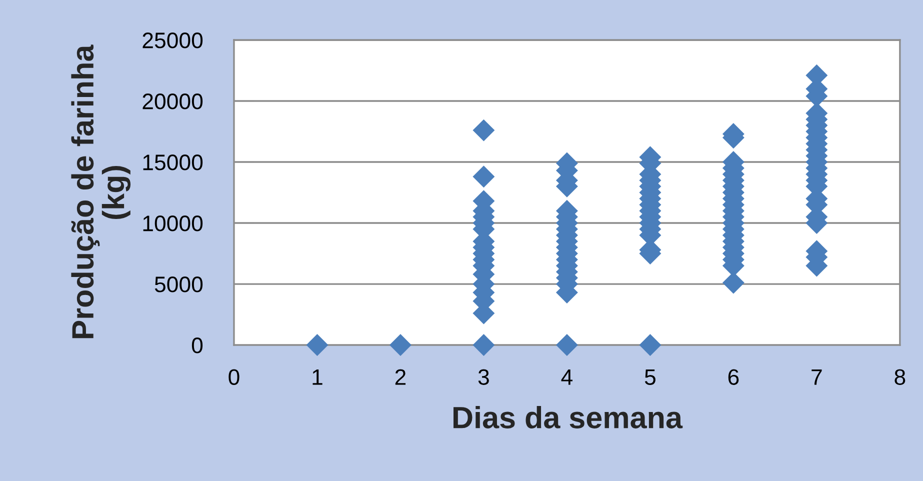  Describe the element at coordinates (566, 377) in the screenshot. I see `x-tick-label: 4` at that location.